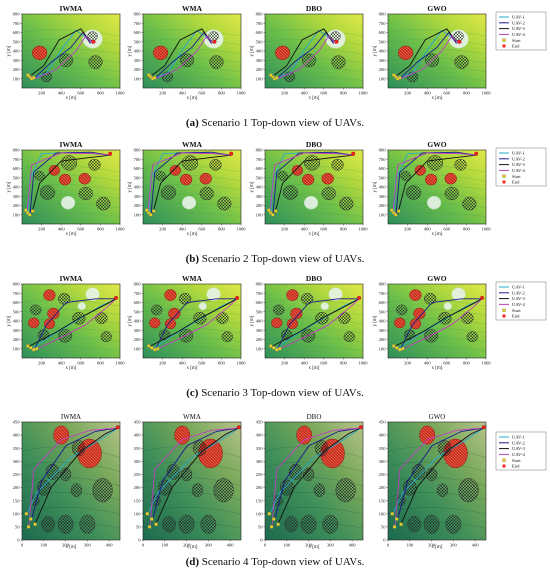 This screenshot has height=574, width=550. I want to click on x-tick-label: 600, so click(447, 363).